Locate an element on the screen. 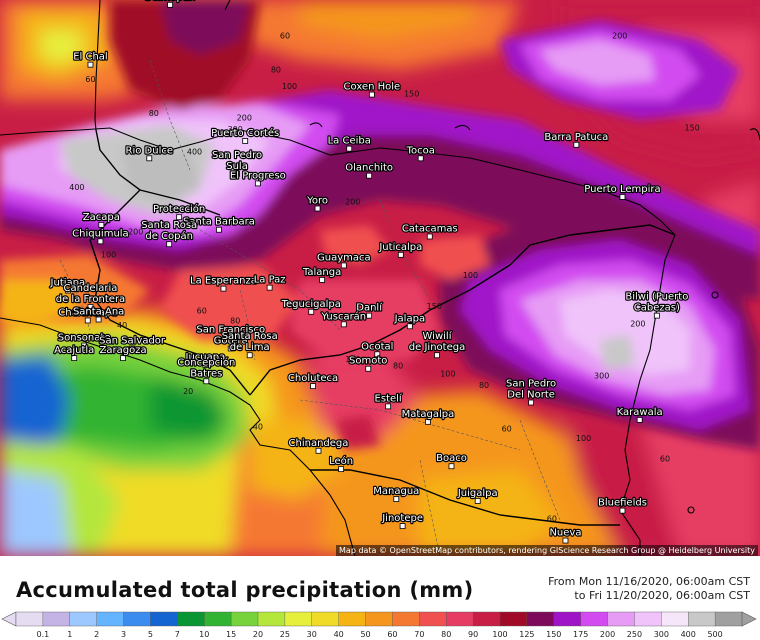 Image resolution: width=760 pixels, height=640 pixels. place-jutiapa: Jutiapa is located at coordinates (67, 285).